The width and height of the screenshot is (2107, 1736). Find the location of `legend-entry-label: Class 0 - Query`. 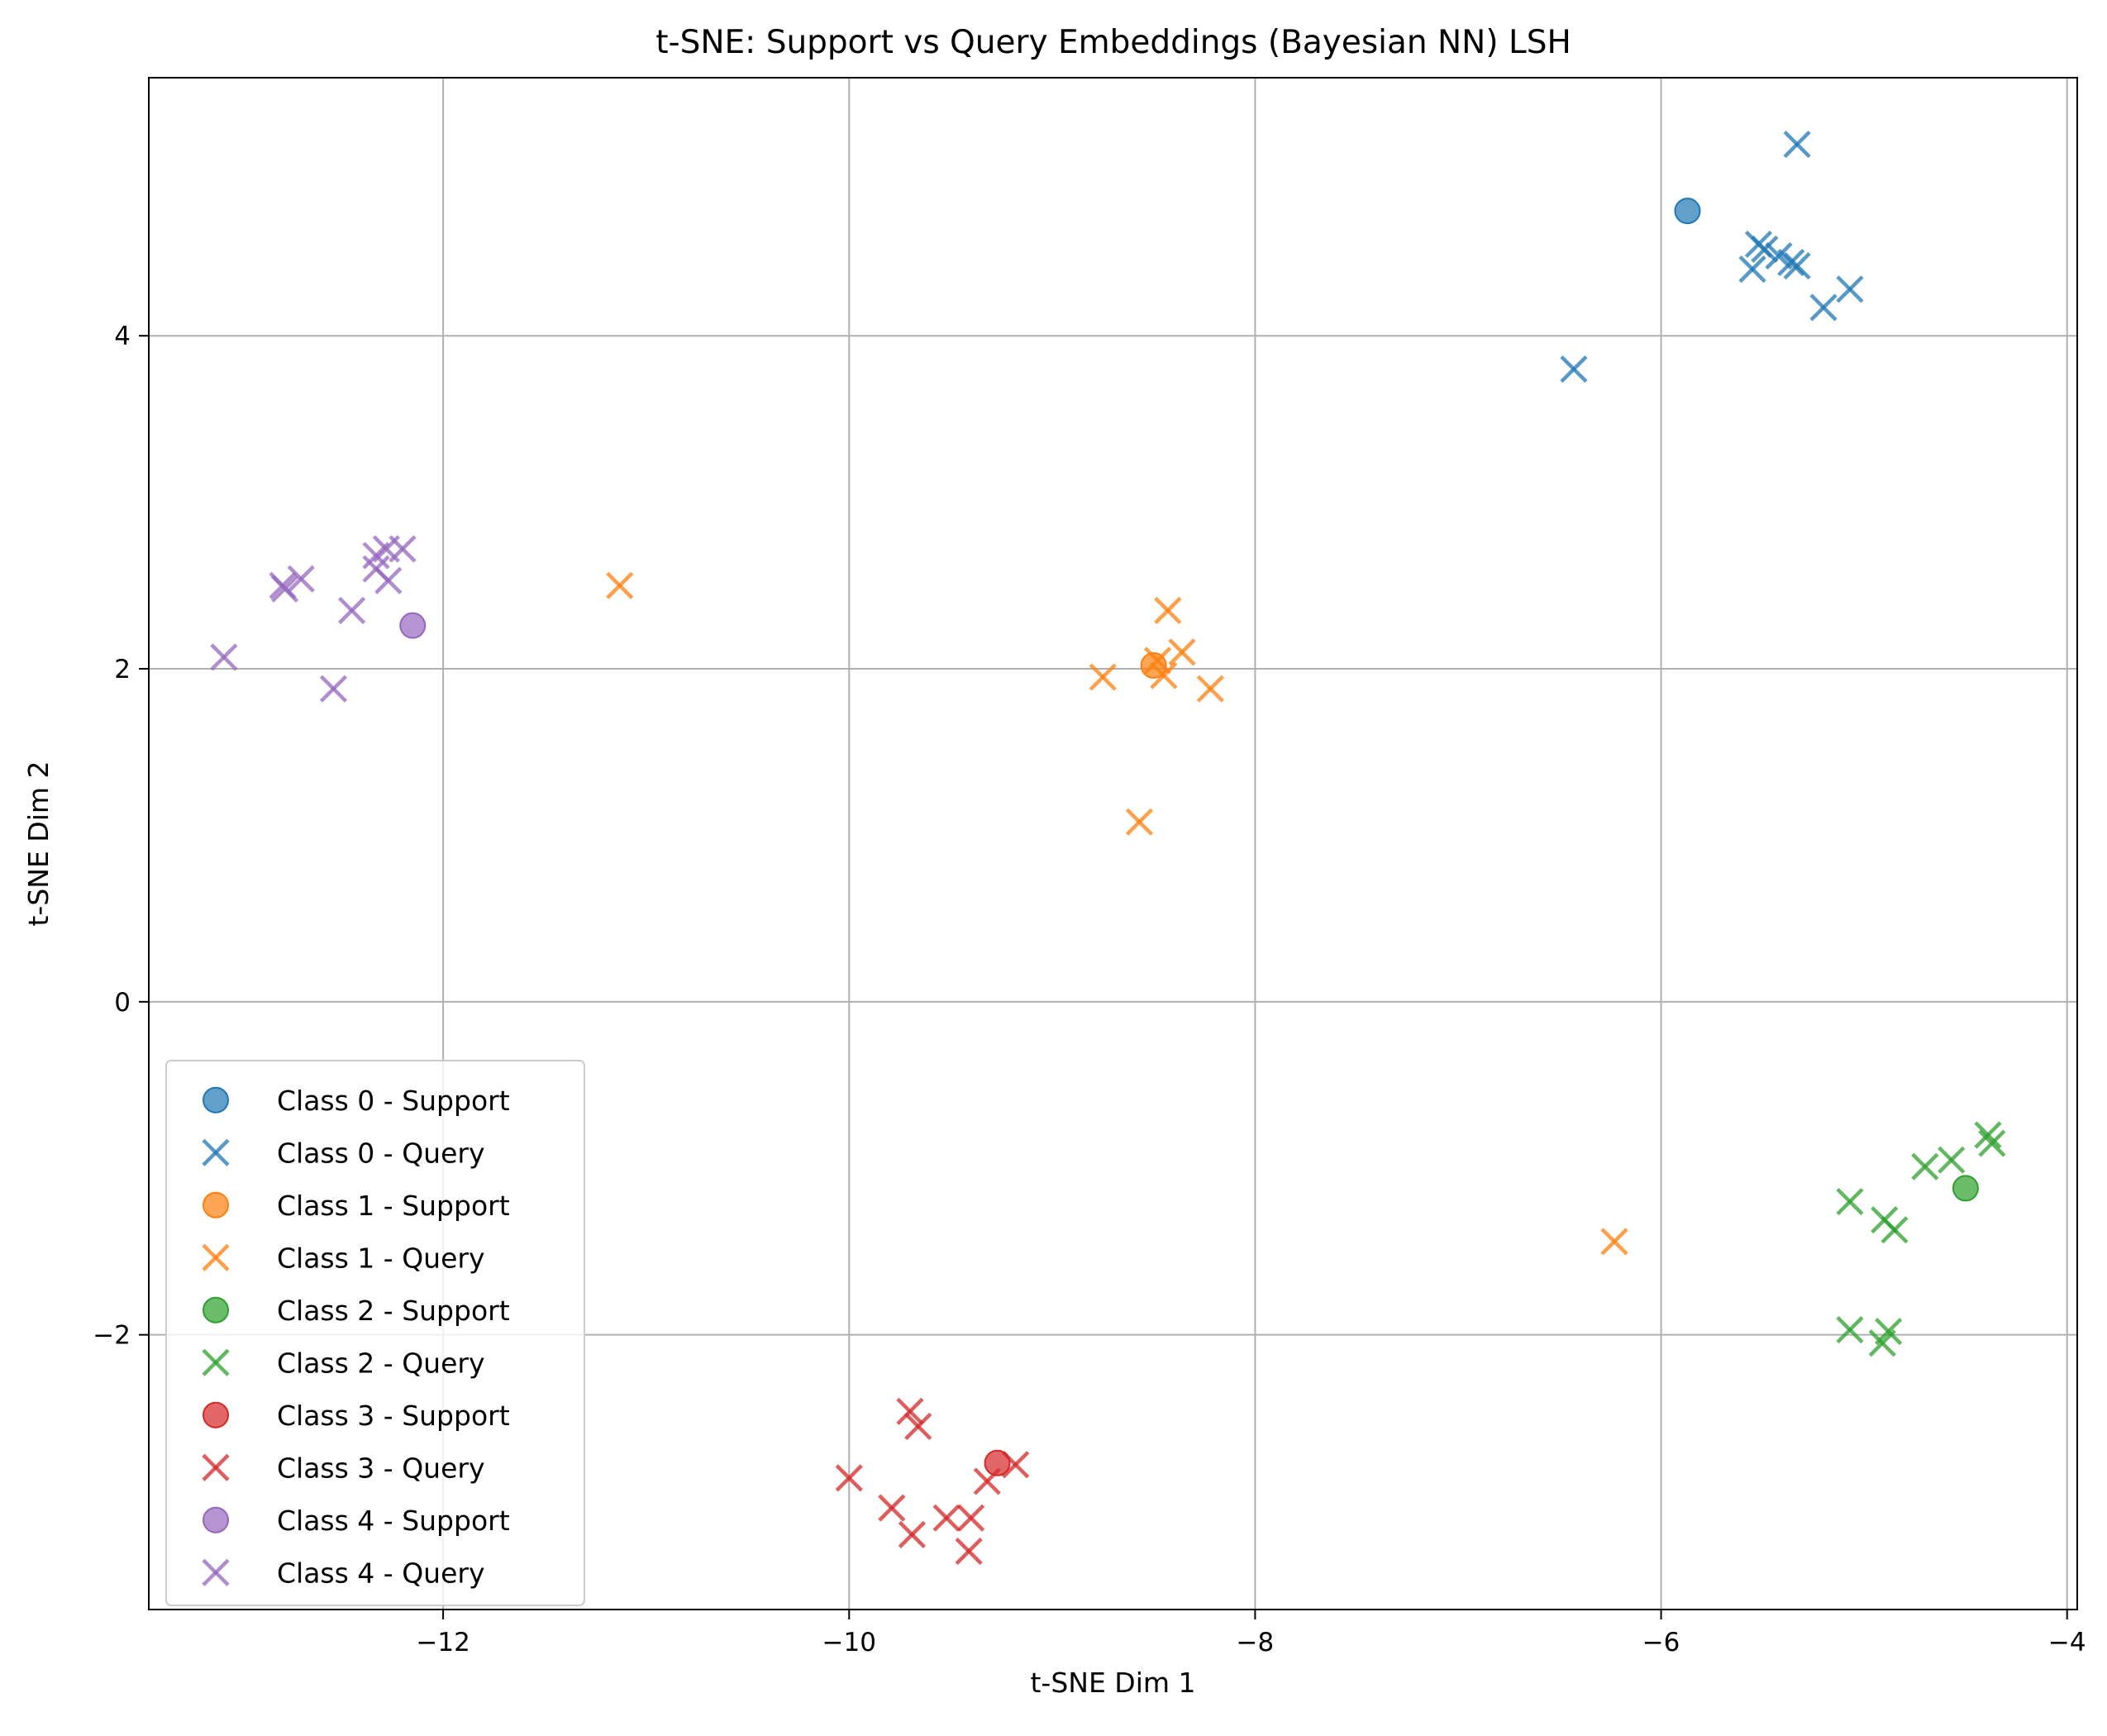

legend-entry-label: Class 0 - Query is located at coordinates (380, 1153).